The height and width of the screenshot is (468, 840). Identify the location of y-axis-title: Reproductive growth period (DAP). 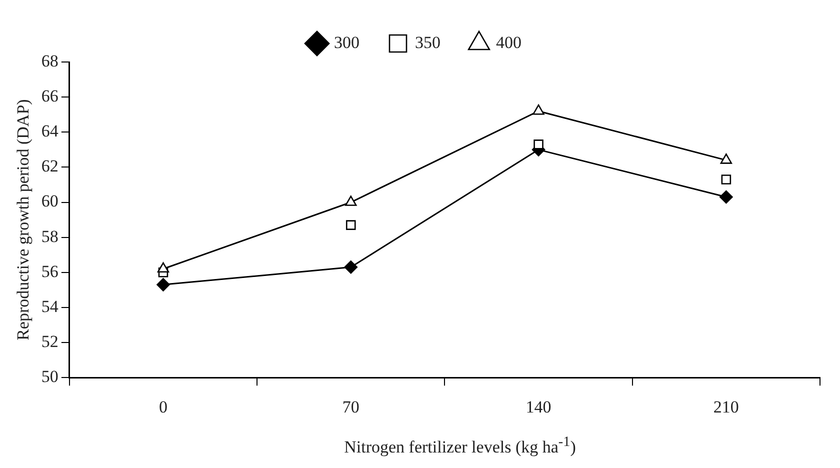
(23, 219).